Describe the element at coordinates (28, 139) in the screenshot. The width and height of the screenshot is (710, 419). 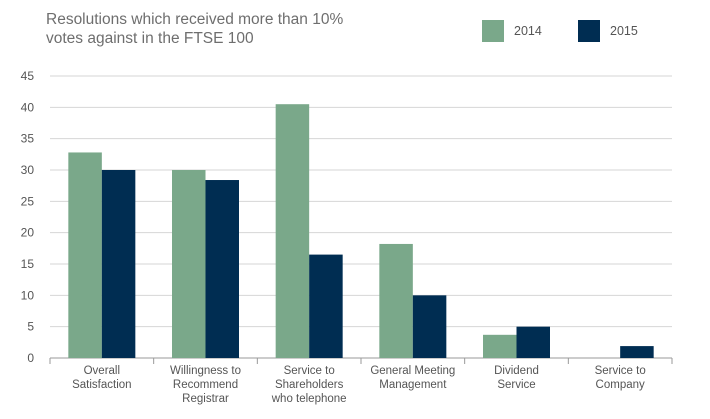
I see `y-tick-label-35: 35` at that location.